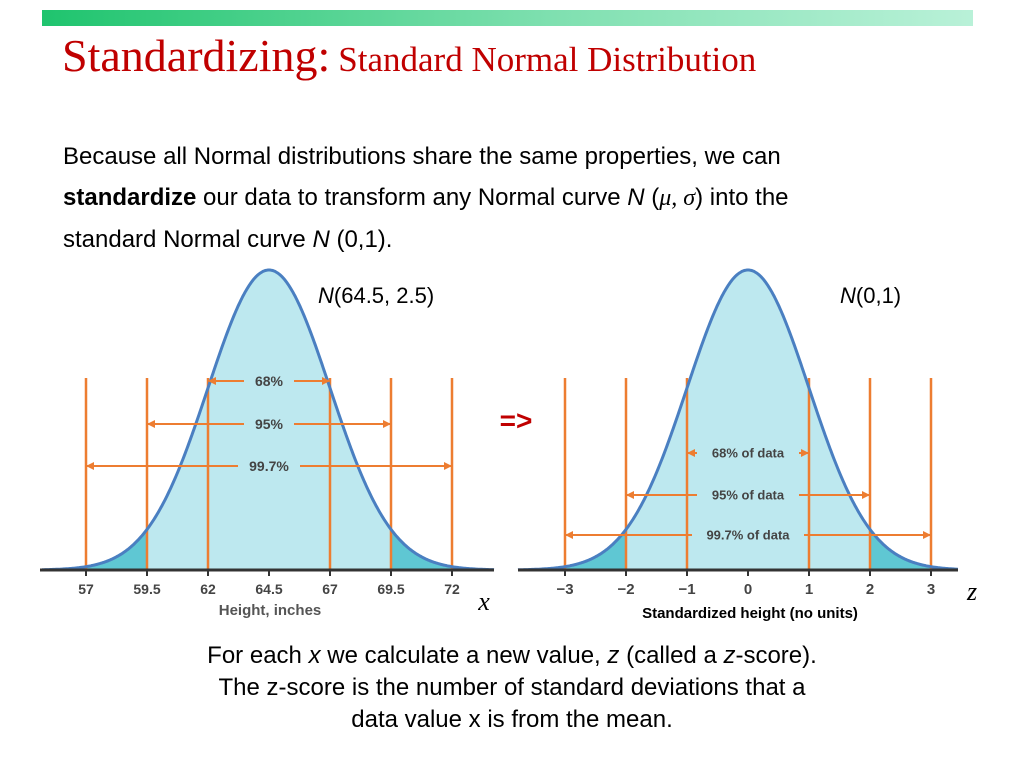 This screenshot has width=1024, height=768. Describe the element at coordinates (452, 589) in the screenshot. I see `left-tick-label: 72` at that location.